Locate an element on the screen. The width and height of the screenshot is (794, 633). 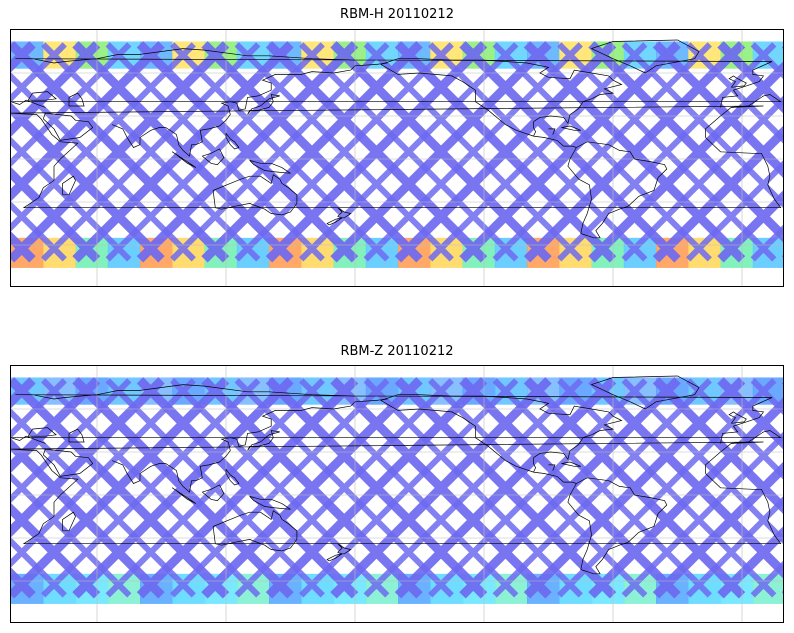
panel-title-rbm-z: RBM-Z 20110212 is located at coordinates (397, 351).